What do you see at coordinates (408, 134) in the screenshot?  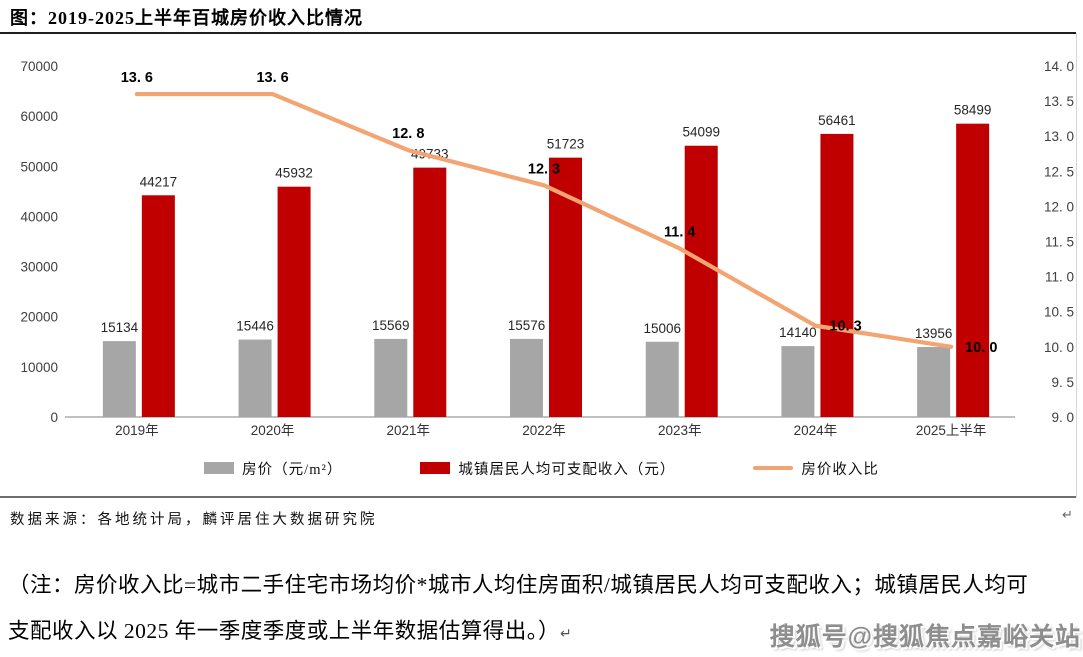 I see `ratio-point-label: 12. 8` at bounding box center [408, 134].